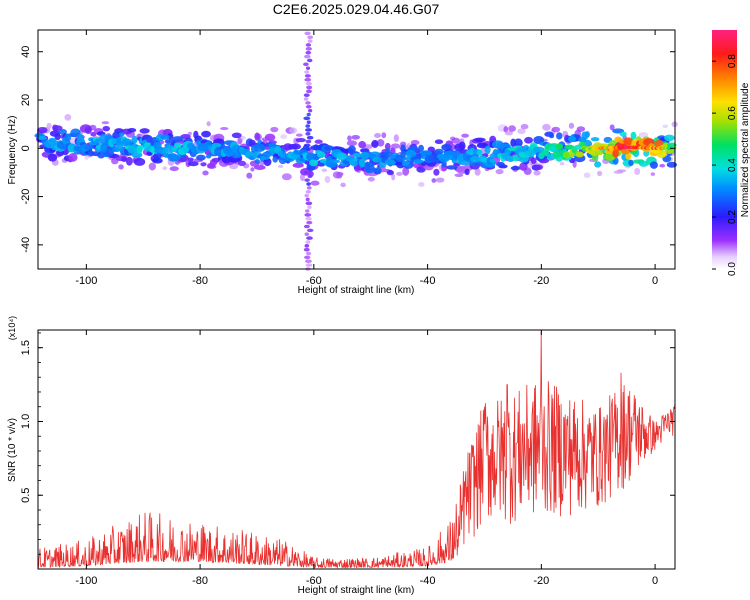  I want to click on x-tick-label: 0, so click(655, 281).